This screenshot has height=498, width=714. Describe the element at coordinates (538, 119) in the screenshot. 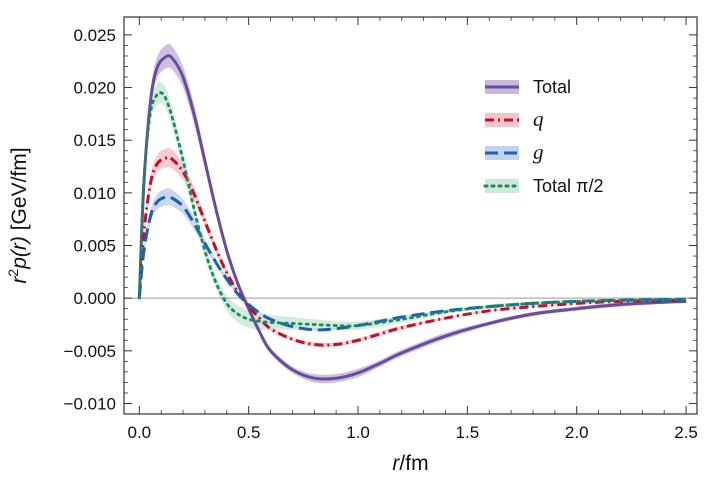

I see `legend-label-q: q` at that location.